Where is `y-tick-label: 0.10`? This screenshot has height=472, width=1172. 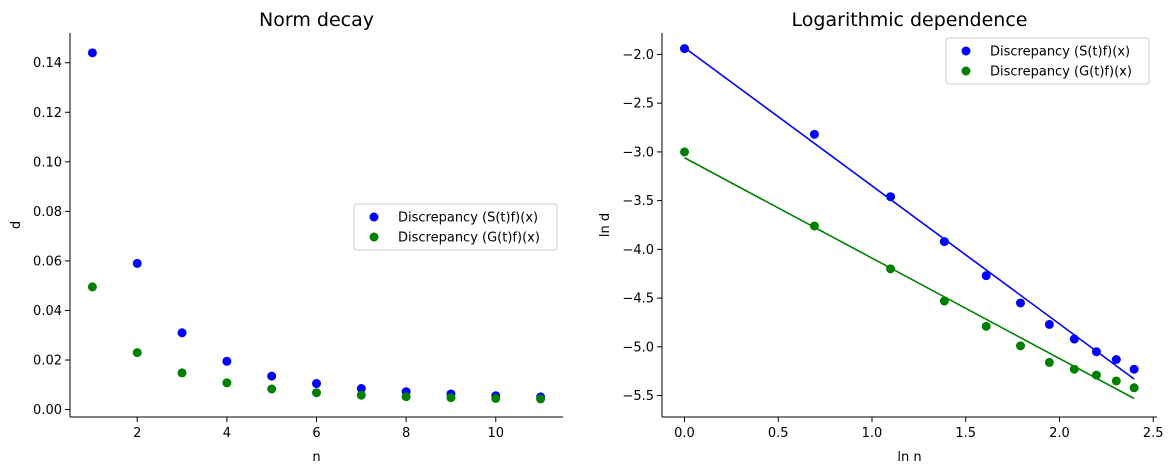
y-tick-label: 0.10 is located at coordinates (47, 162).